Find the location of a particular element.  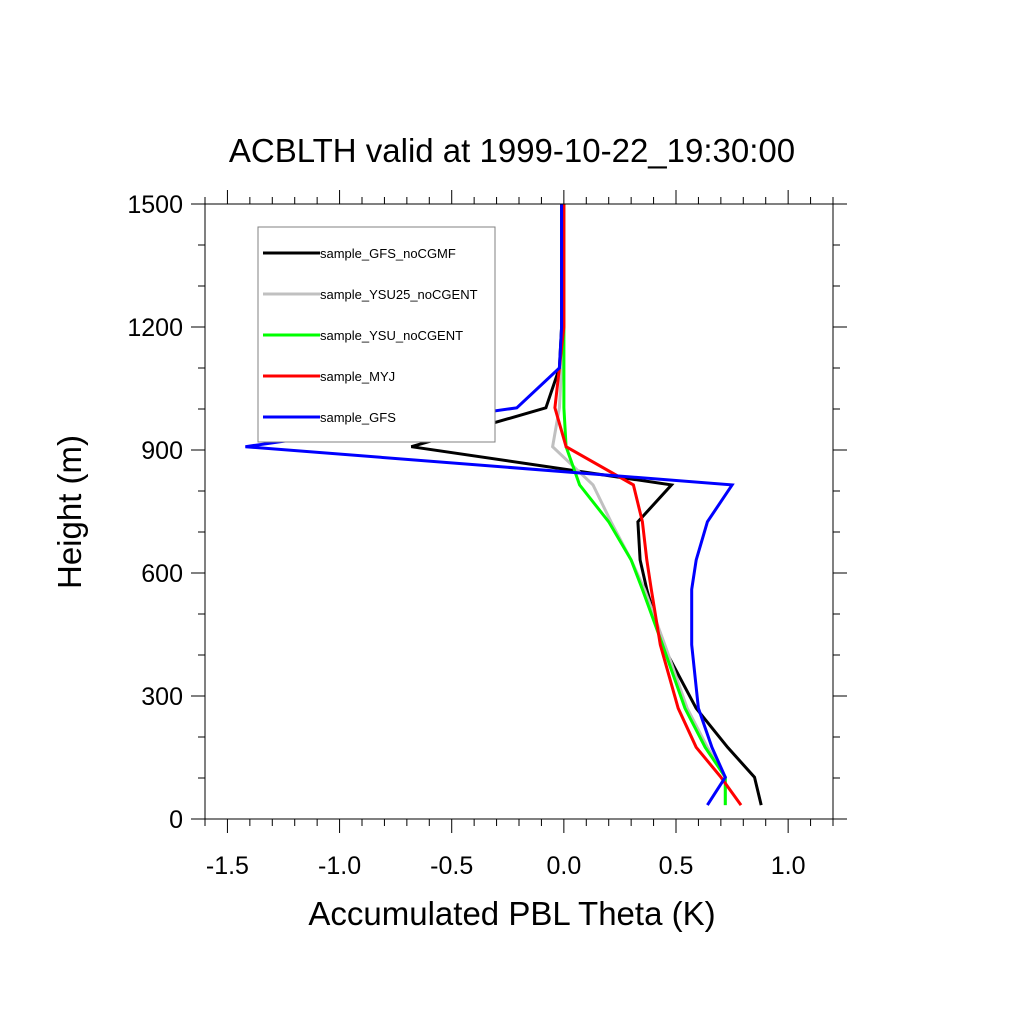

x-tick-label: -0.5 is located at coordinates (451, 866).